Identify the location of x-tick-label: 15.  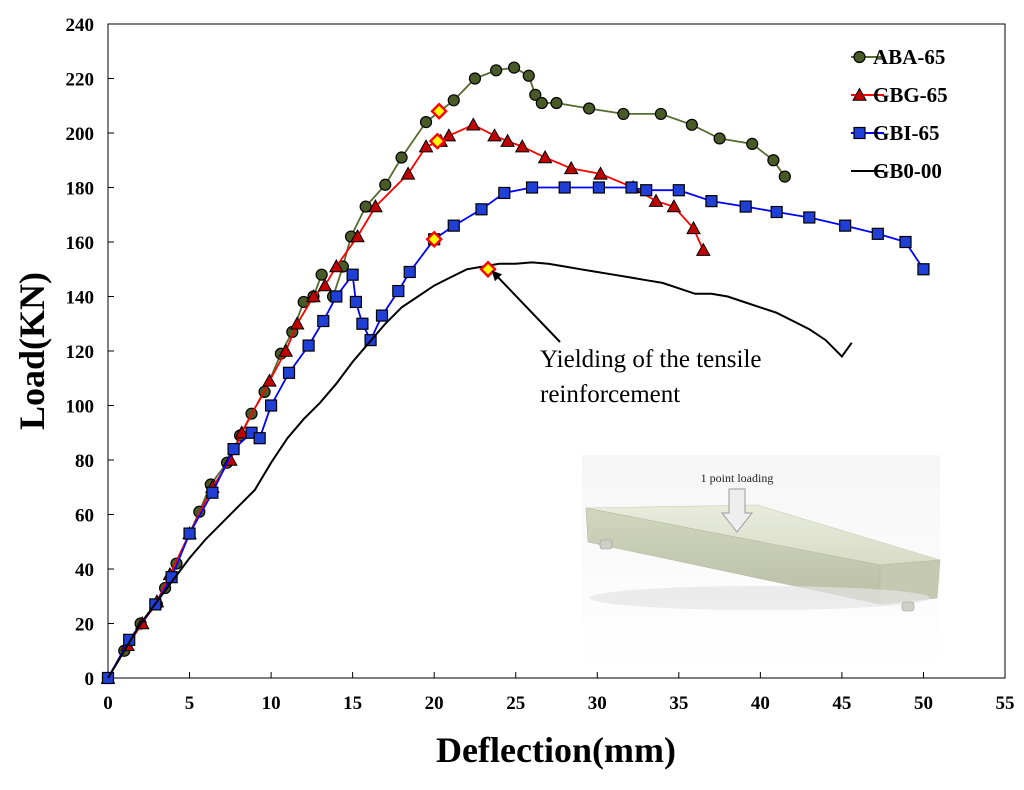
(352, 703).